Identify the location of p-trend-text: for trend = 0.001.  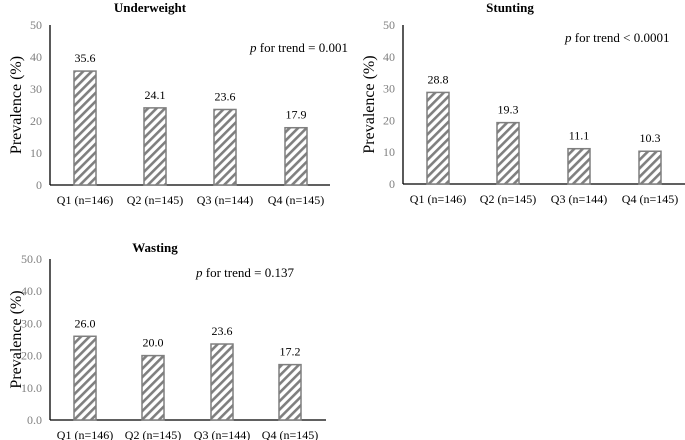
(302, 47).